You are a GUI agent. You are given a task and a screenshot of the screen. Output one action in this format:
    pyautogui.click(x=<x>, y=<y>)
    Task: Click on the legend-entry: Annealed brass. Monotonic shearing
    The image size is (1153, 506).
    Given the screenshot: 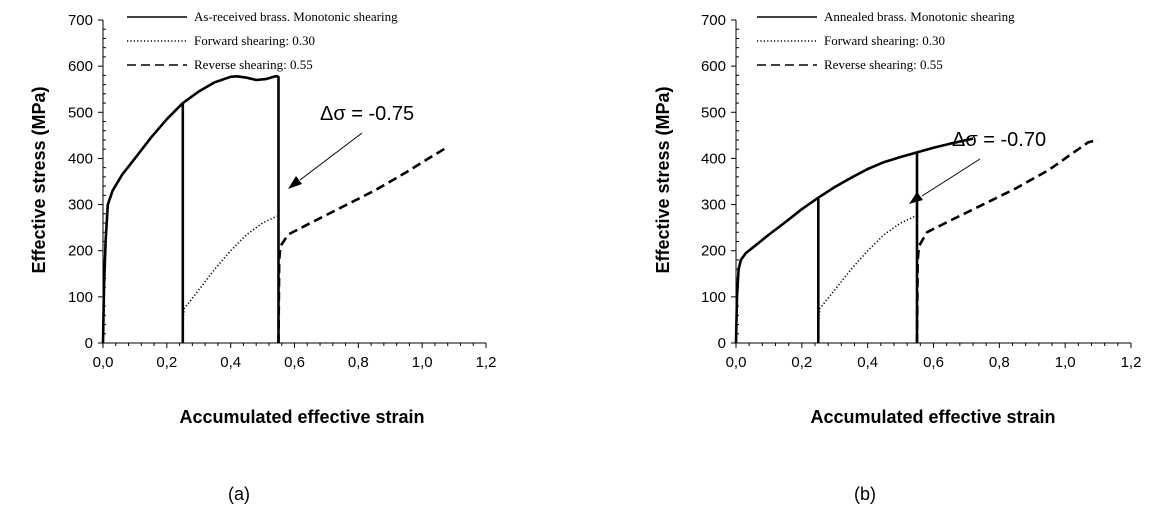 What is the action you would take?
    pyautogui.click(x=919, y=16)
    